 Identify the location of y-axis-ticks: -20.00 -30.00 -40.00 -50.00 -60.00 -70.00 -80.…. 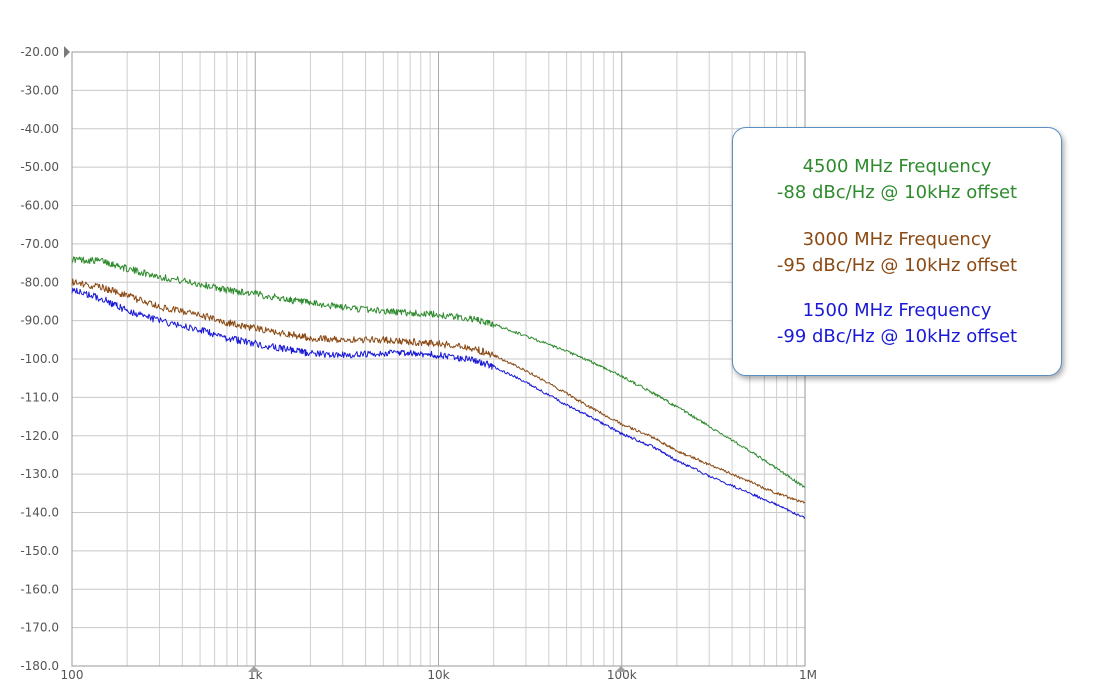
(39, 359).